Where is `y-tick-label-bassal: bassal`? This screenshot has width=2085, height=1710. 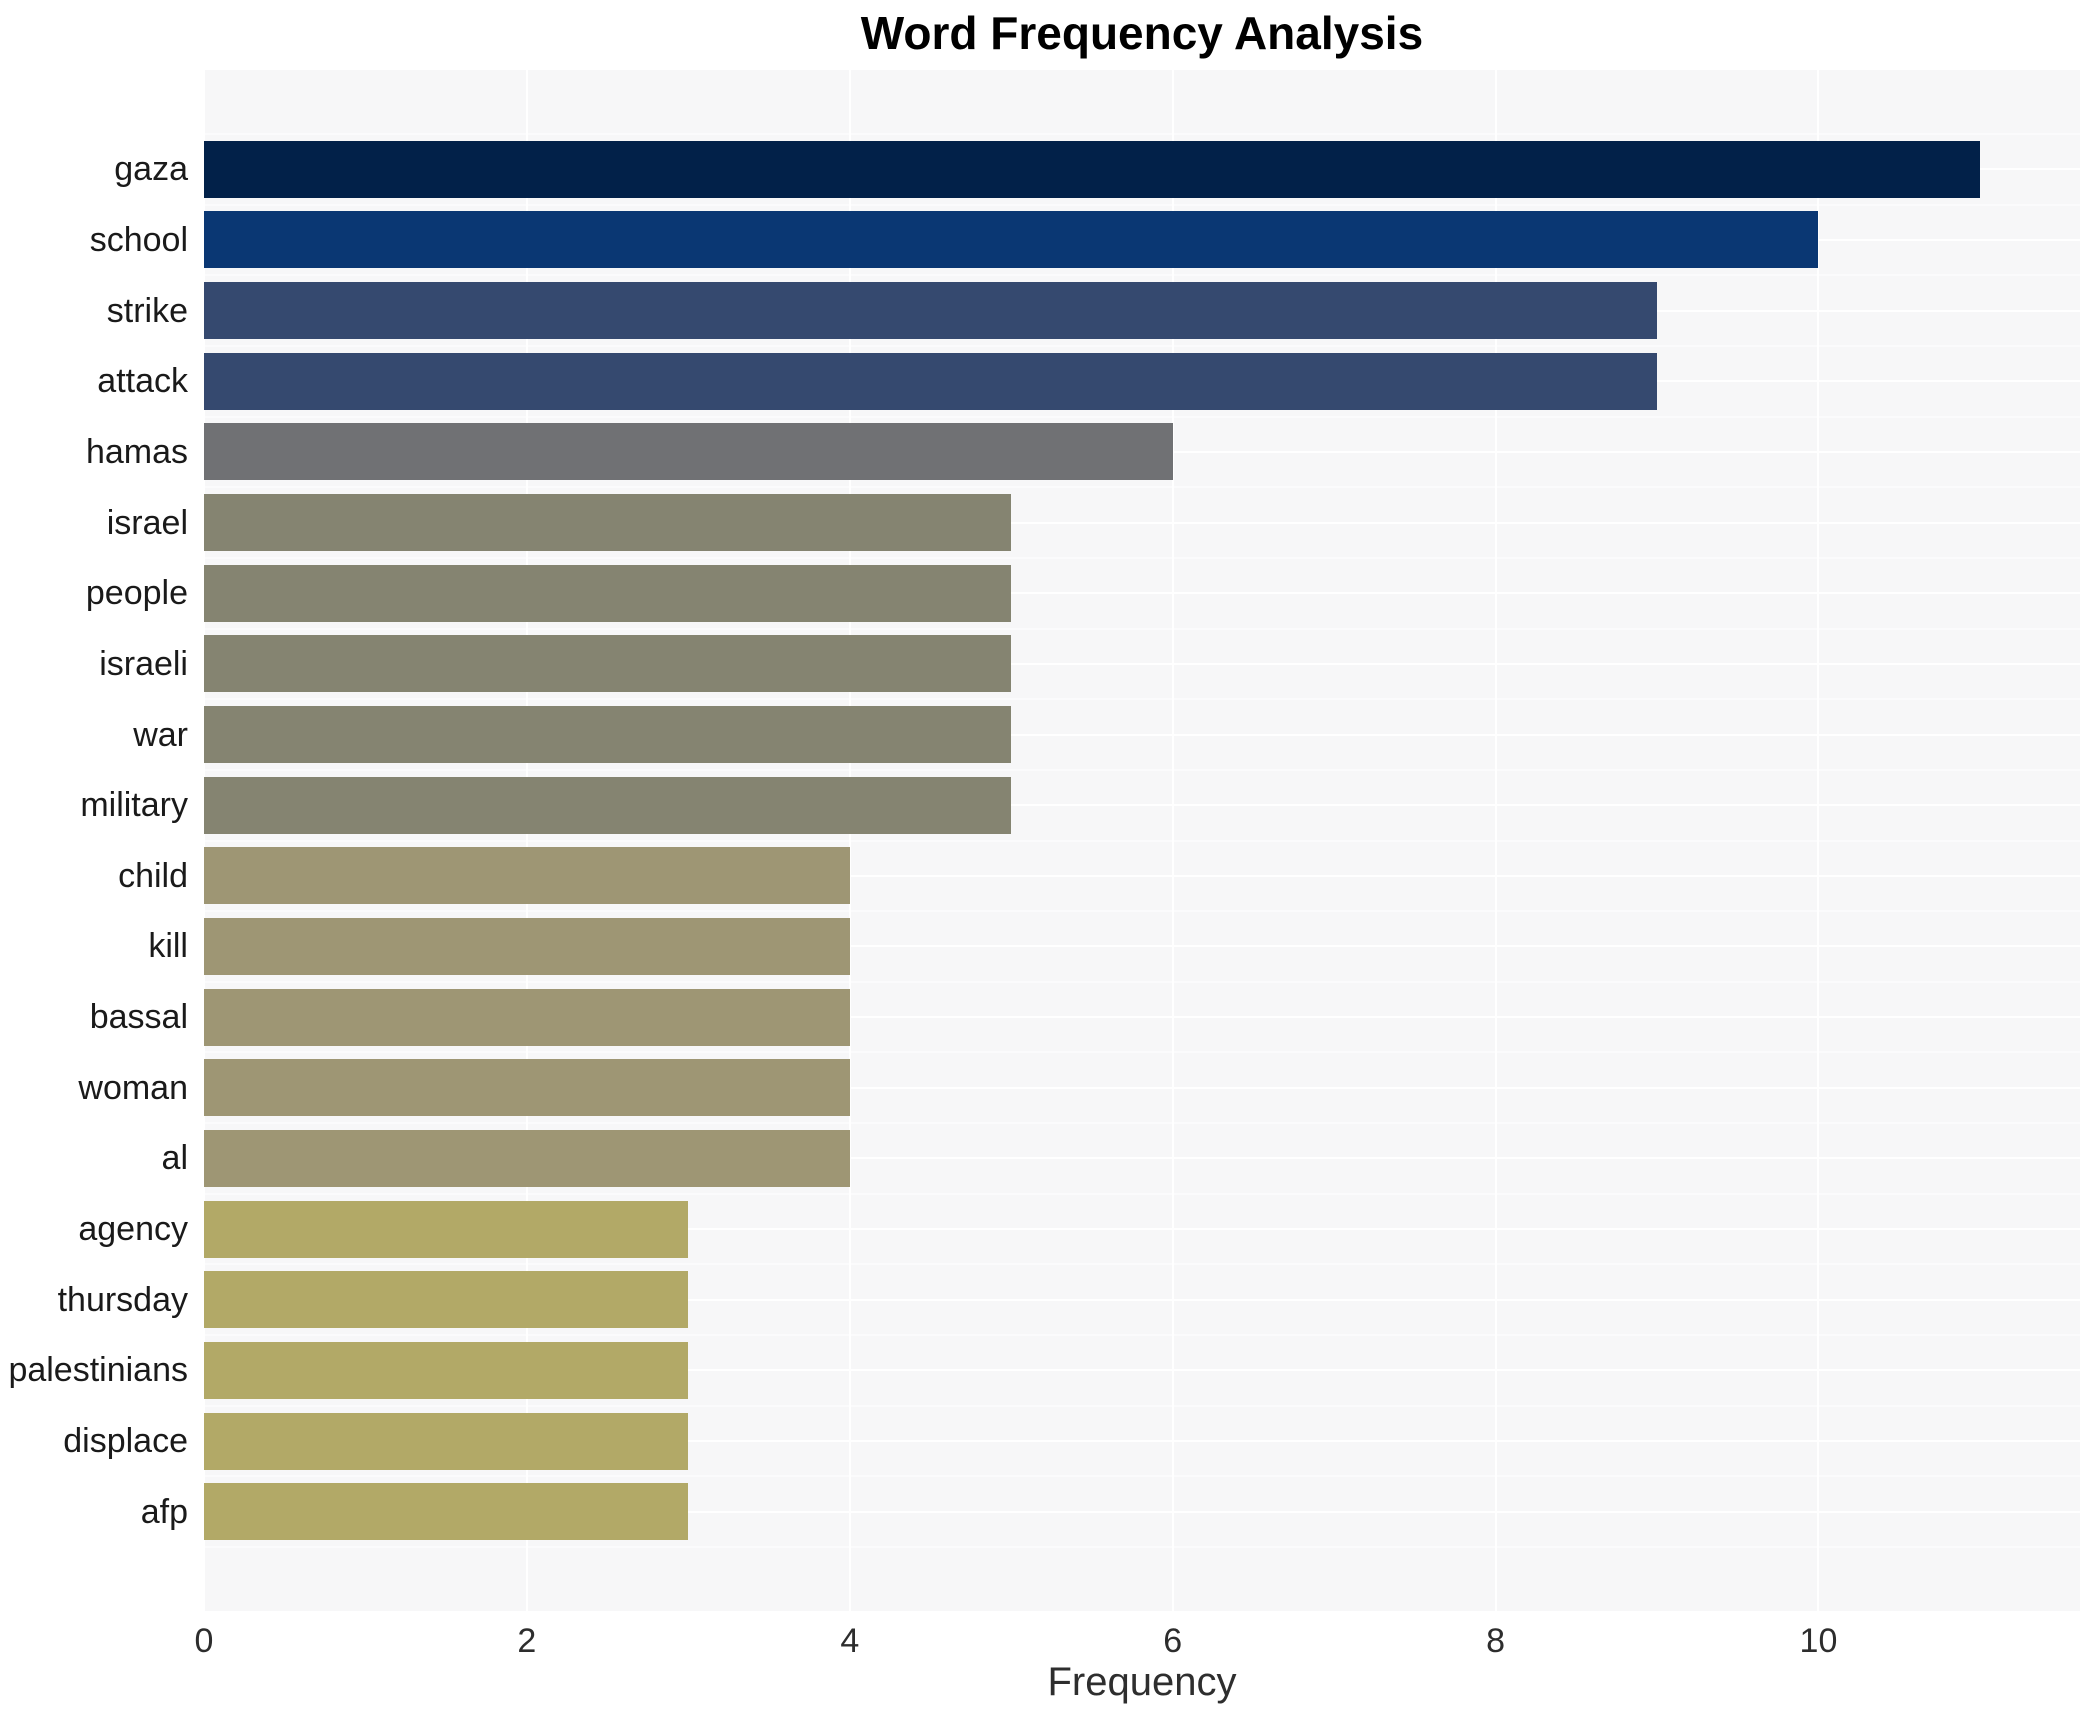
y-tick-label-bassal: bassal is located at coordinates (138, 1017).